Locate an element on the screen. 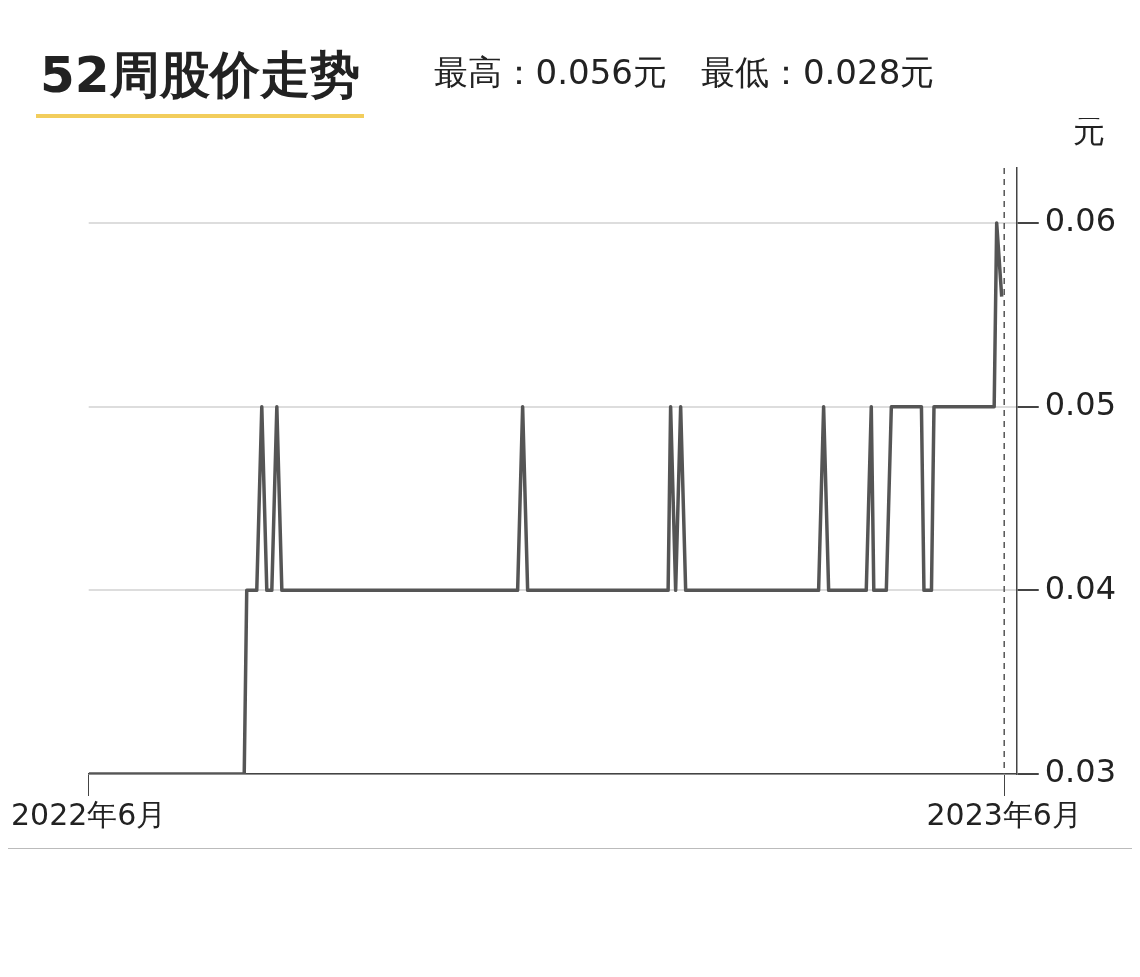 The width and height of the screenshot is (1140, 977). x-tick-label: 2022年6月 is located at coordinates (89, 814).